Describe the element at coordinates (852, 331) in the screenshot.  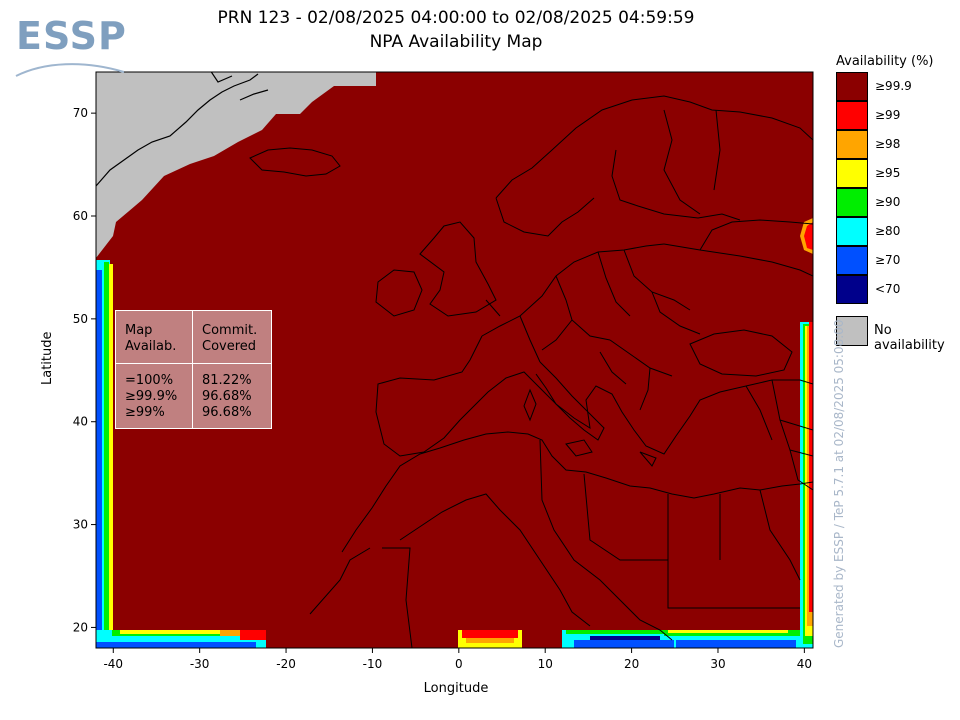
I see `legend-no-availability-swatch` at that location.